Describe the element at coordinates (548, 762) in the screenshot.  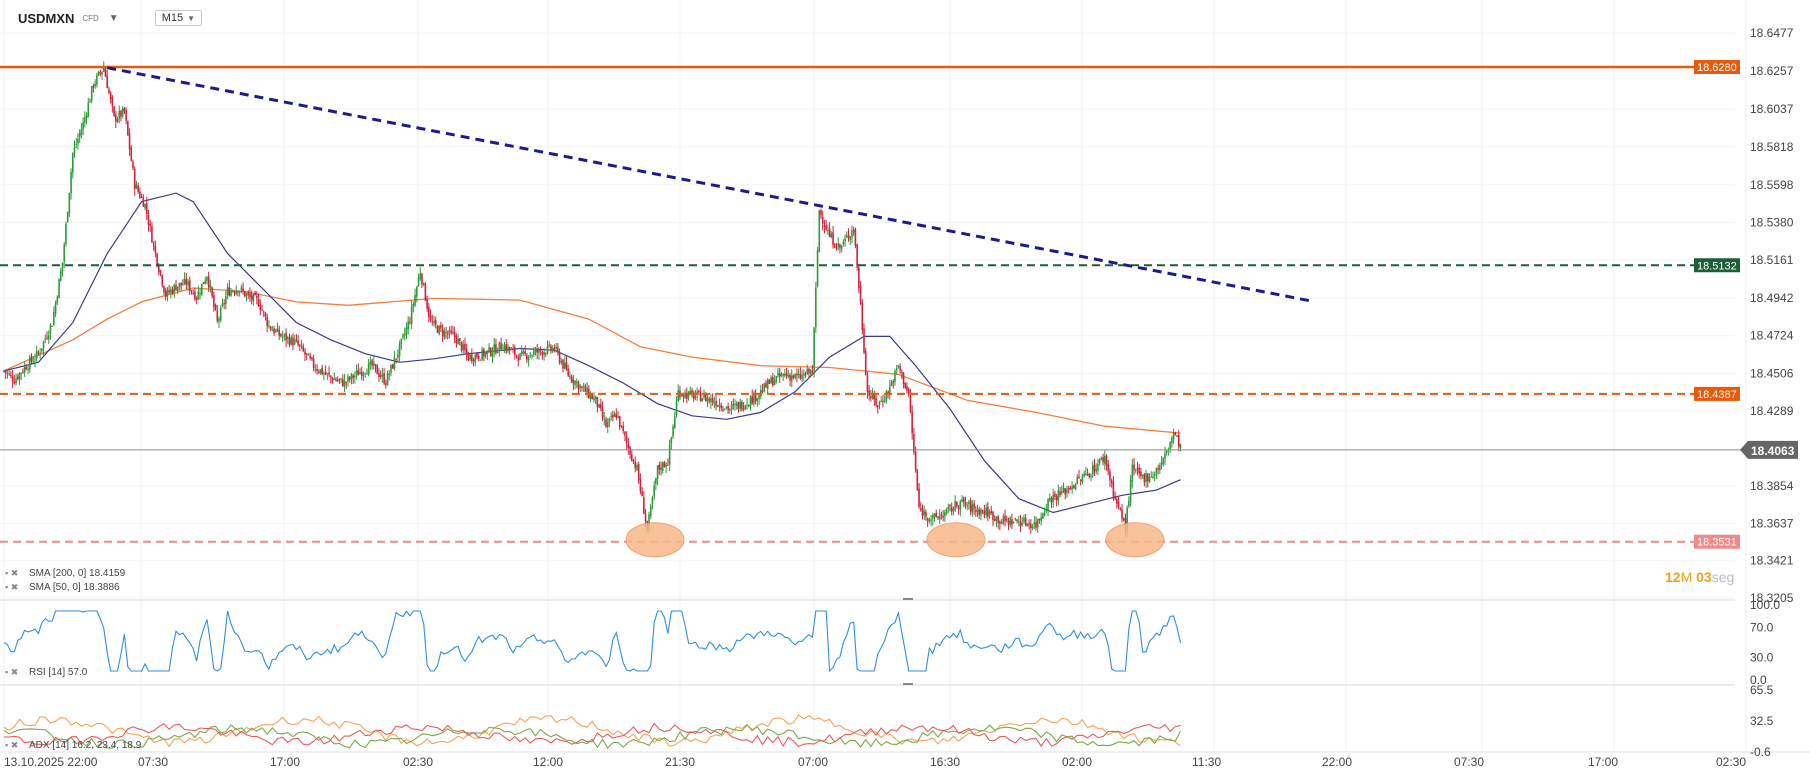
I see `time-tick-label: 12:00` at that location.